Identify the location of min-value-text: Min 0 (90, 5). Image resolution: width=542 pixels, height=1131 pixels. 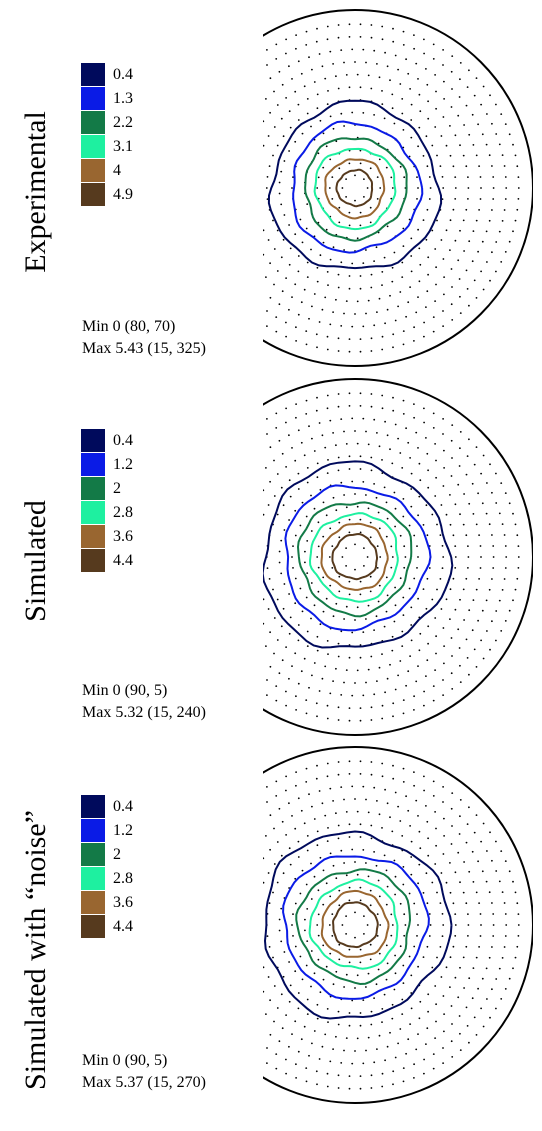
(125, 690).